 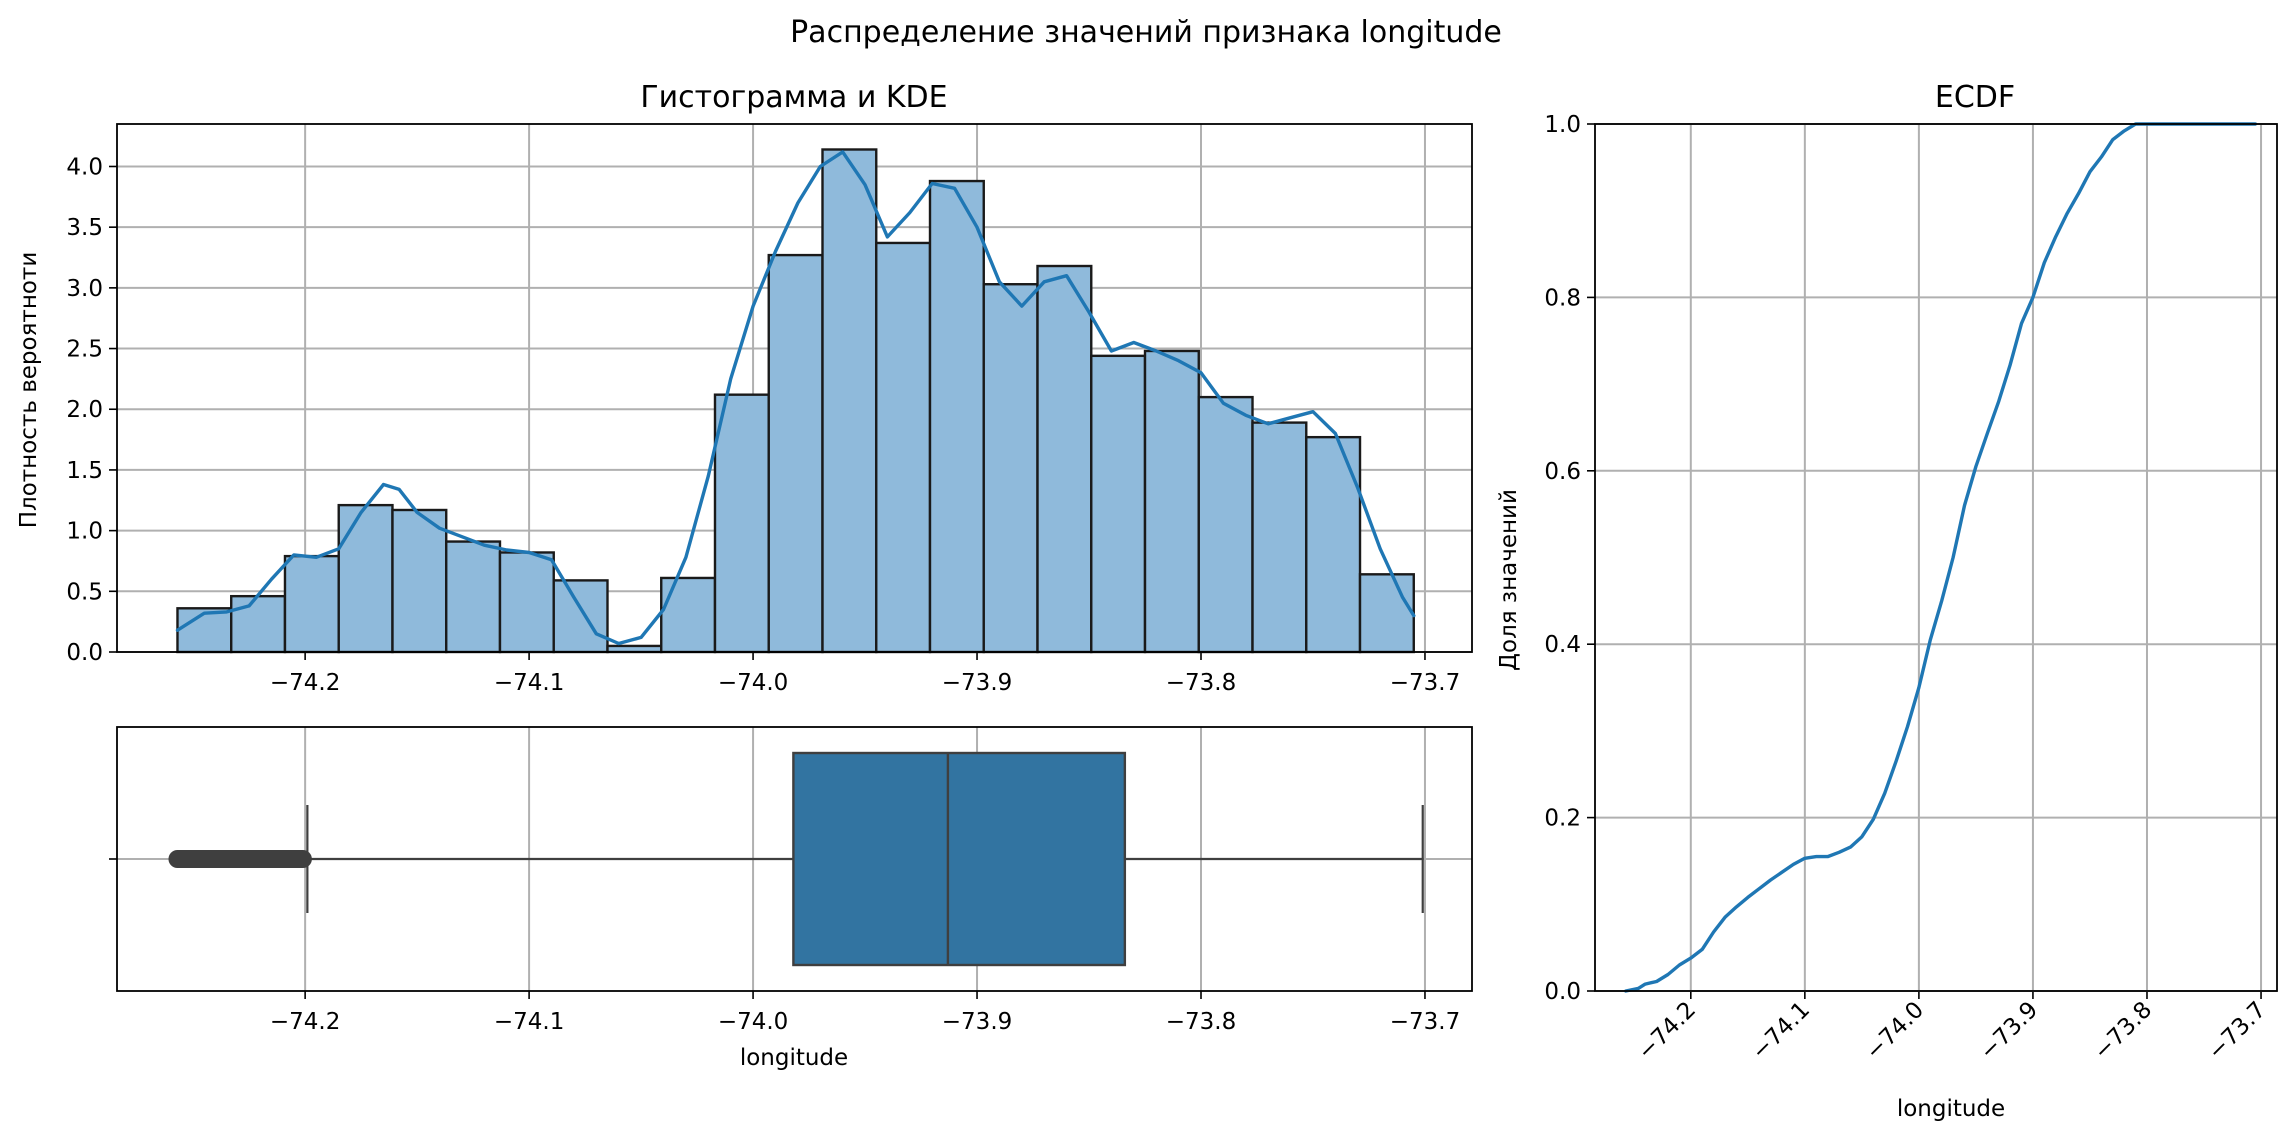 I want to click on histogram-x-tick-label: −73.8, so click(x=1201, y=683).